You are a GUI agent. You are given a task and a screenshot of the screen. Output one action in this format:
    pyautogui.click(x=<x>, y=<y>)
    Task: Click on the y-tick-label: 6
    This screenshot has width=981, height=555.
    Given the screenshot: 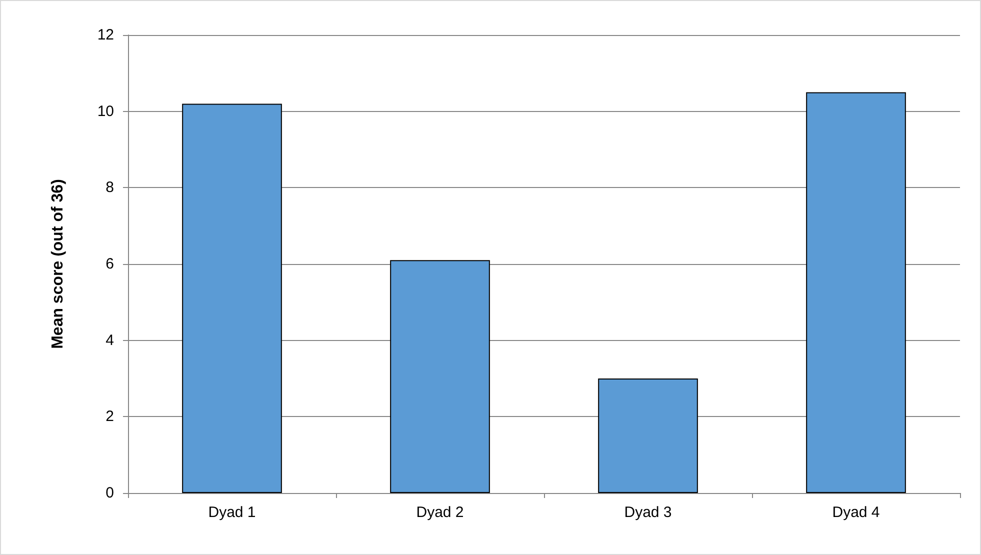 What is the action you would take?
    pyautogui.click(x=110, y=264)
    